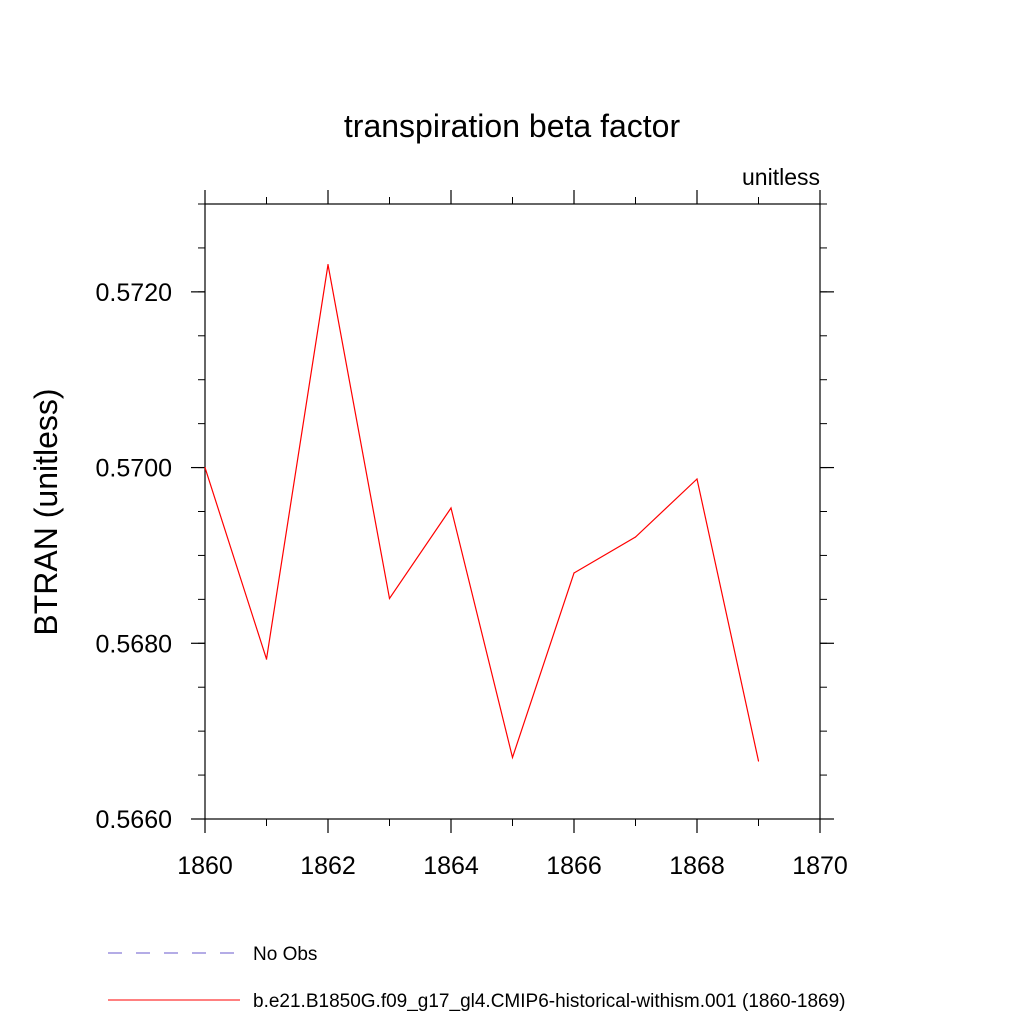 The width and height of the screenshot is (1024, 1024). Describe the element at coordinates (781, 177) in the screenshot. I see `chart-units-label: unitless` at that location.